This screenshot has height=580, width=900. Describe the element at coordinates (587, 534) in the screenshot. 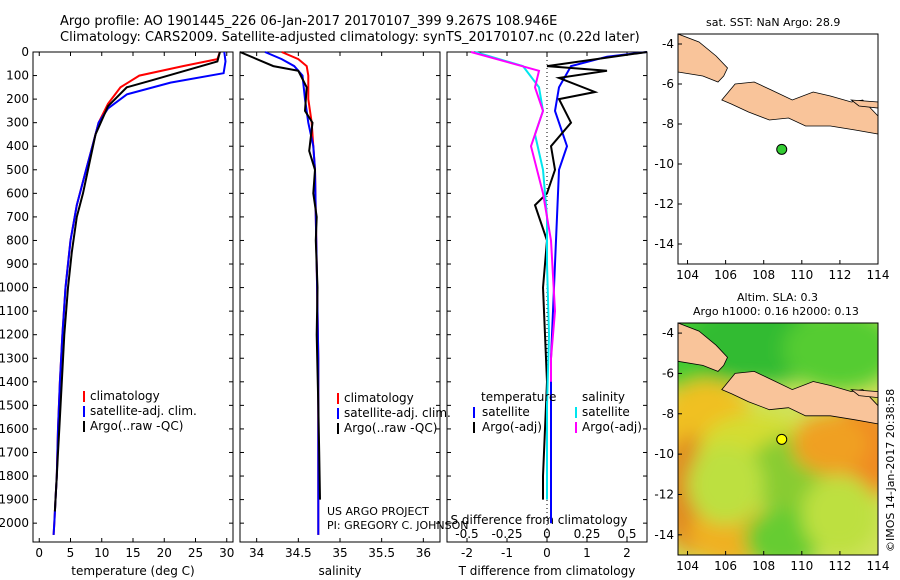

I see `salinity-difference-tick-label: 0.25` at that location.